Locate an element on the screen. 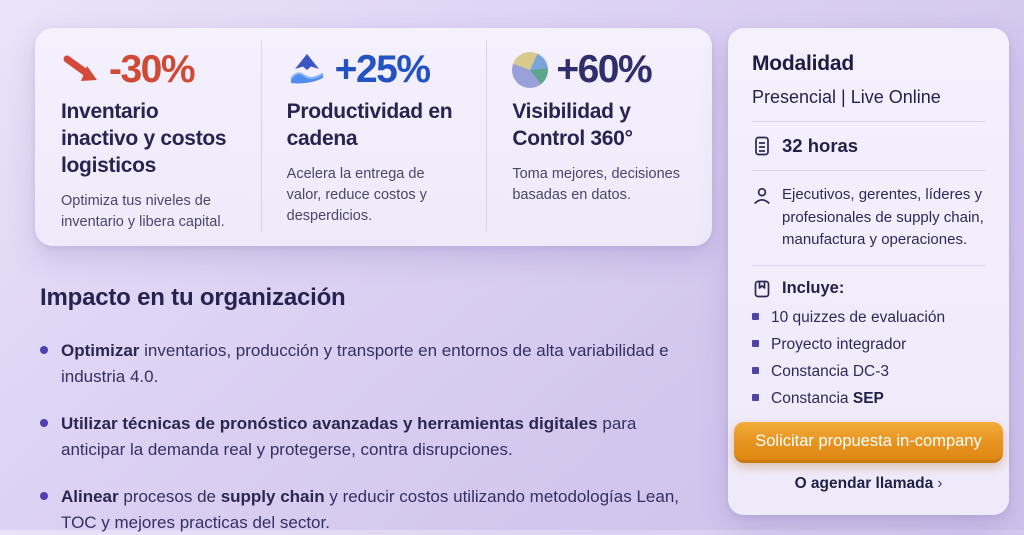  includes-item: Constancia DC-3 is located at coordinates (868, 372).